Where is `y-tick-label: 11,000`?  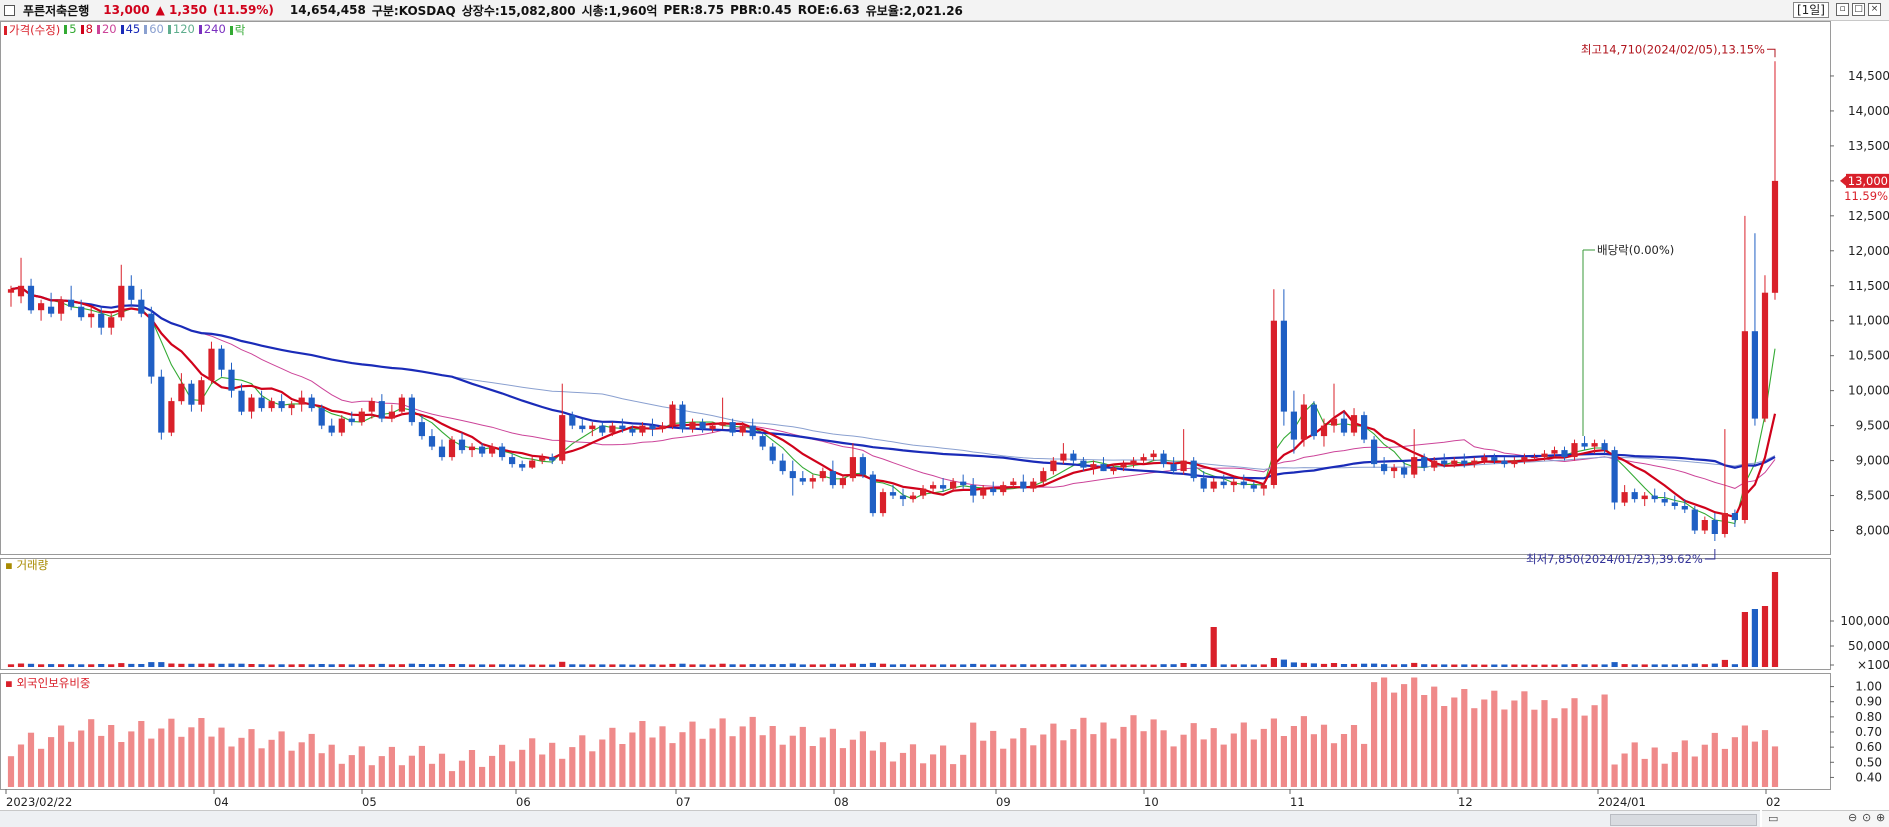
y-tick-label: 11,000 is located at coordinates (1868, 321).